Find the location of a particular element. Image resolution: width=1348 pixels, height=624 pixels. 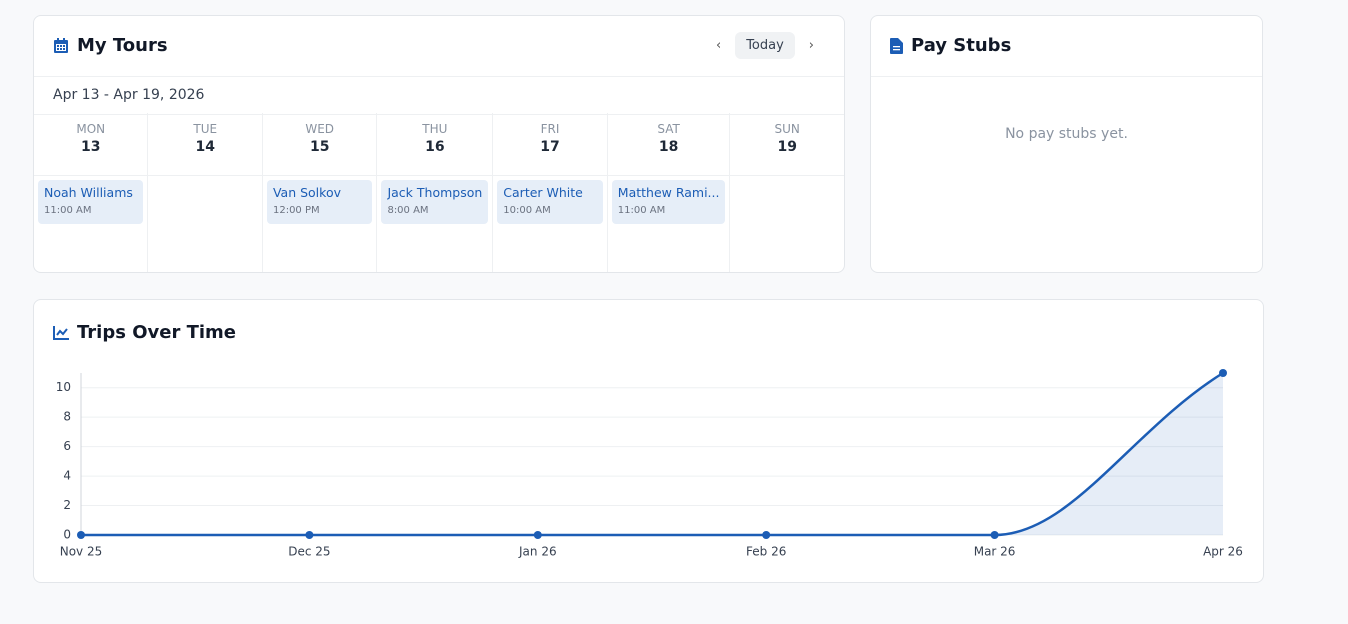

day-name: THU is located at coordinates (435, 129).